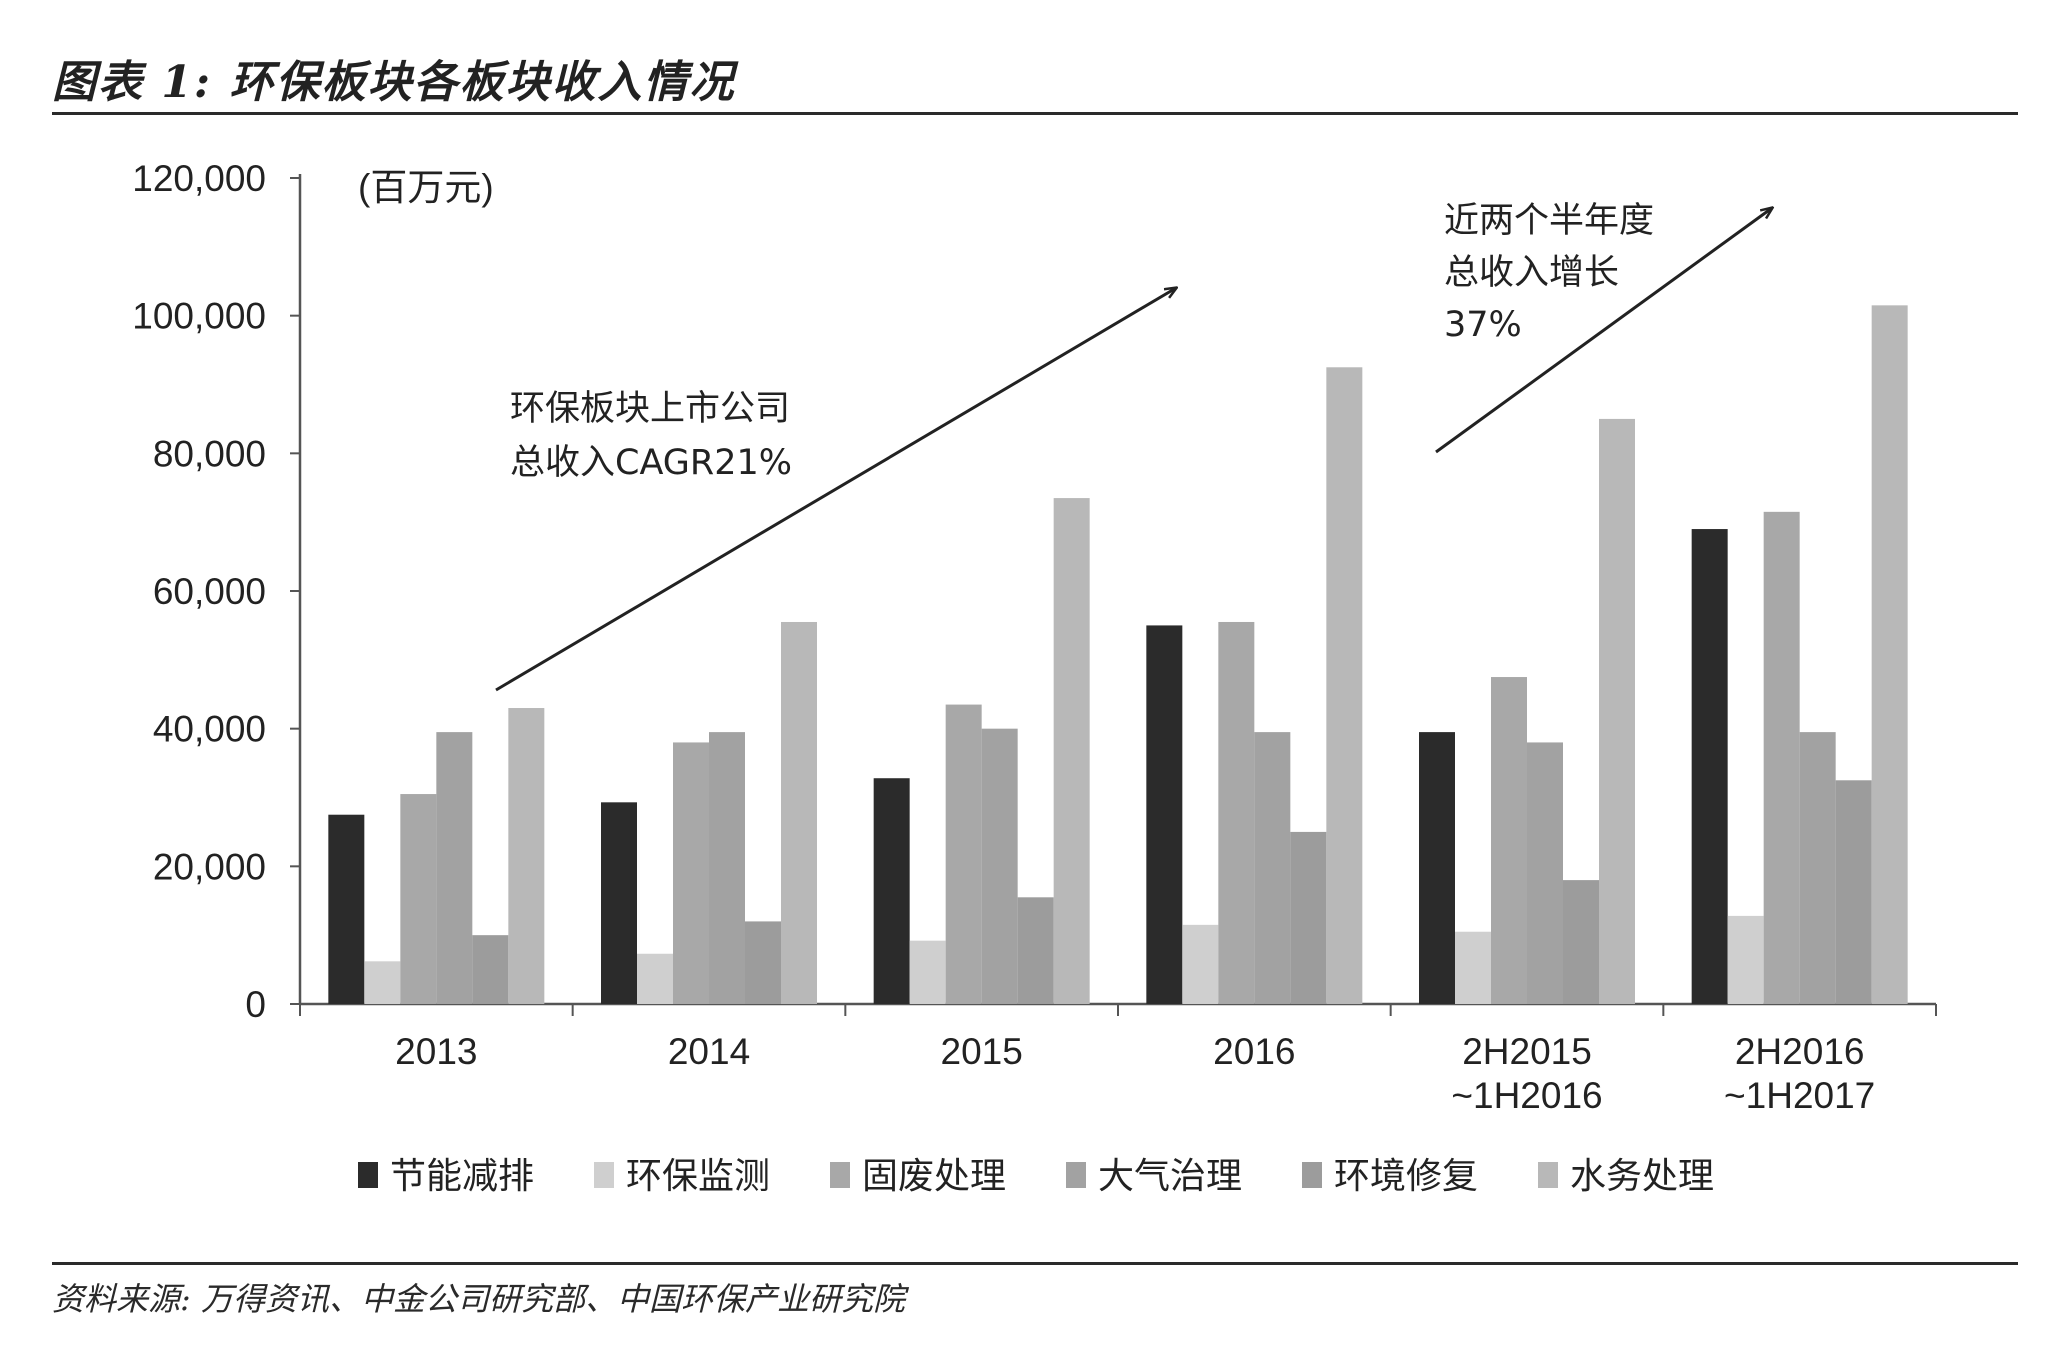 Image resolution: width=2048 pixels, height=1356 pixels. What do you see at coordinates (1642, 1176) in the screenshot?
I see `legend-label: 水务处理` at bounding box center [1642, 1176].